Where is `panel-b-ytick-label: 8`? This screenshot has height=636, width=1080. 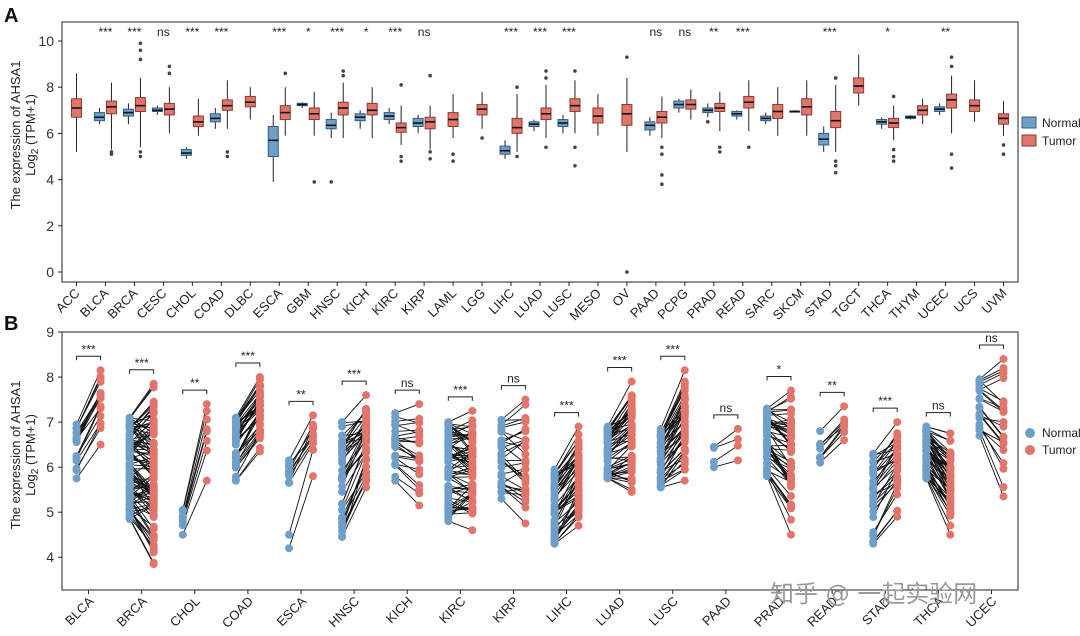
panel-b-ytick-label: 8 is located at coordinates (50, 377).